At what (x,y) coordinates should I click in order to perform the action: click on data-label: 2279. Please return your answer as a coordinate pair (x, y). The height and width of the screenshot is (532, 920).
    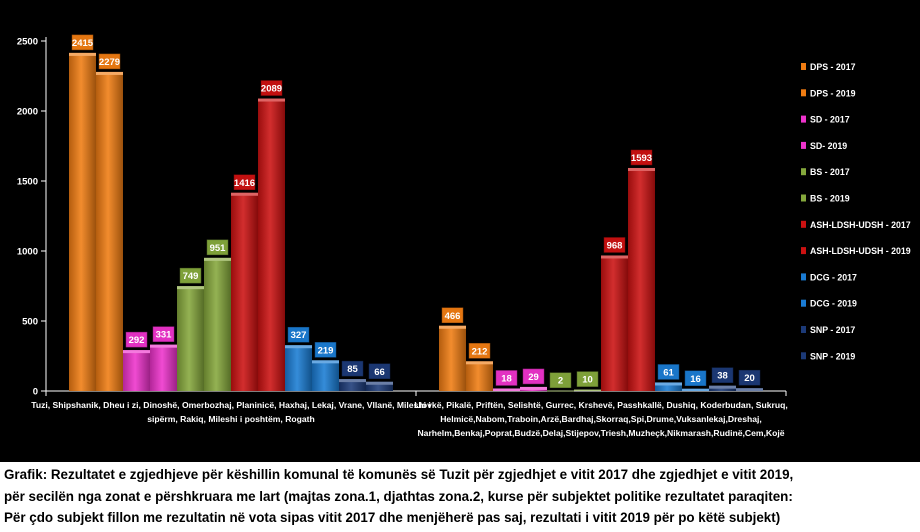
    Looking at the image, I should click on (109, 62).